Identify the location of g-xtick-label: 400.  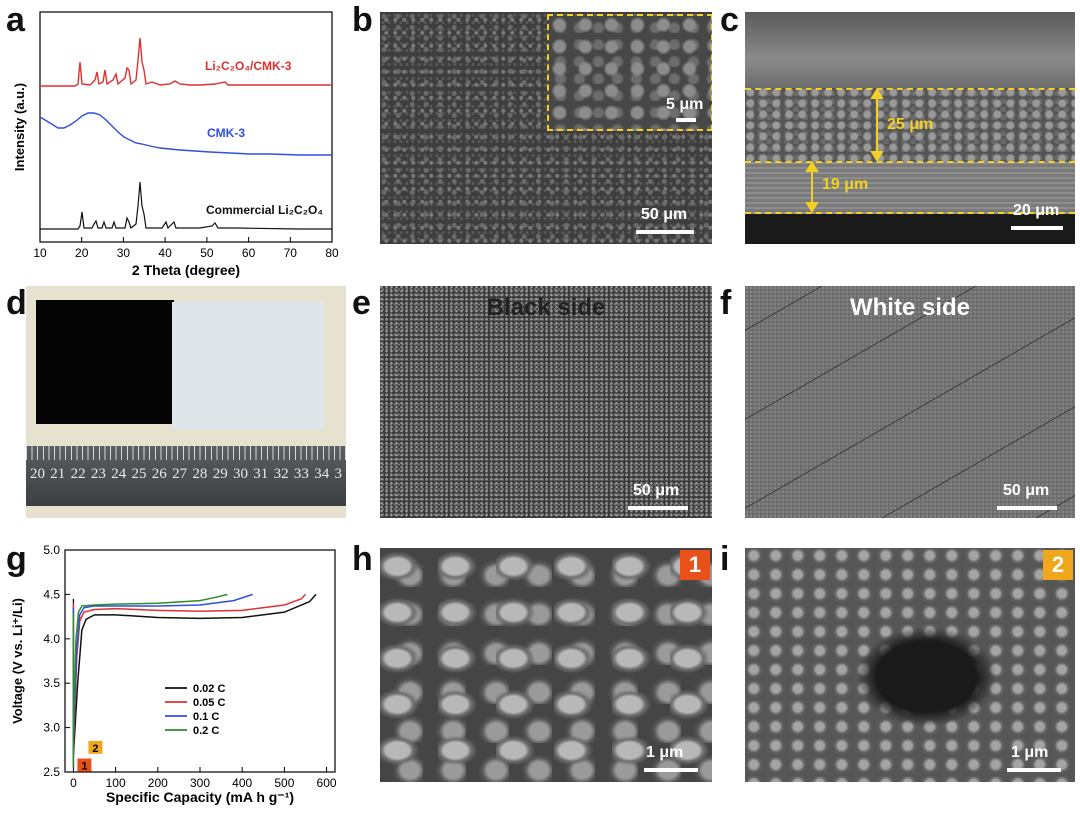
(242, 783).